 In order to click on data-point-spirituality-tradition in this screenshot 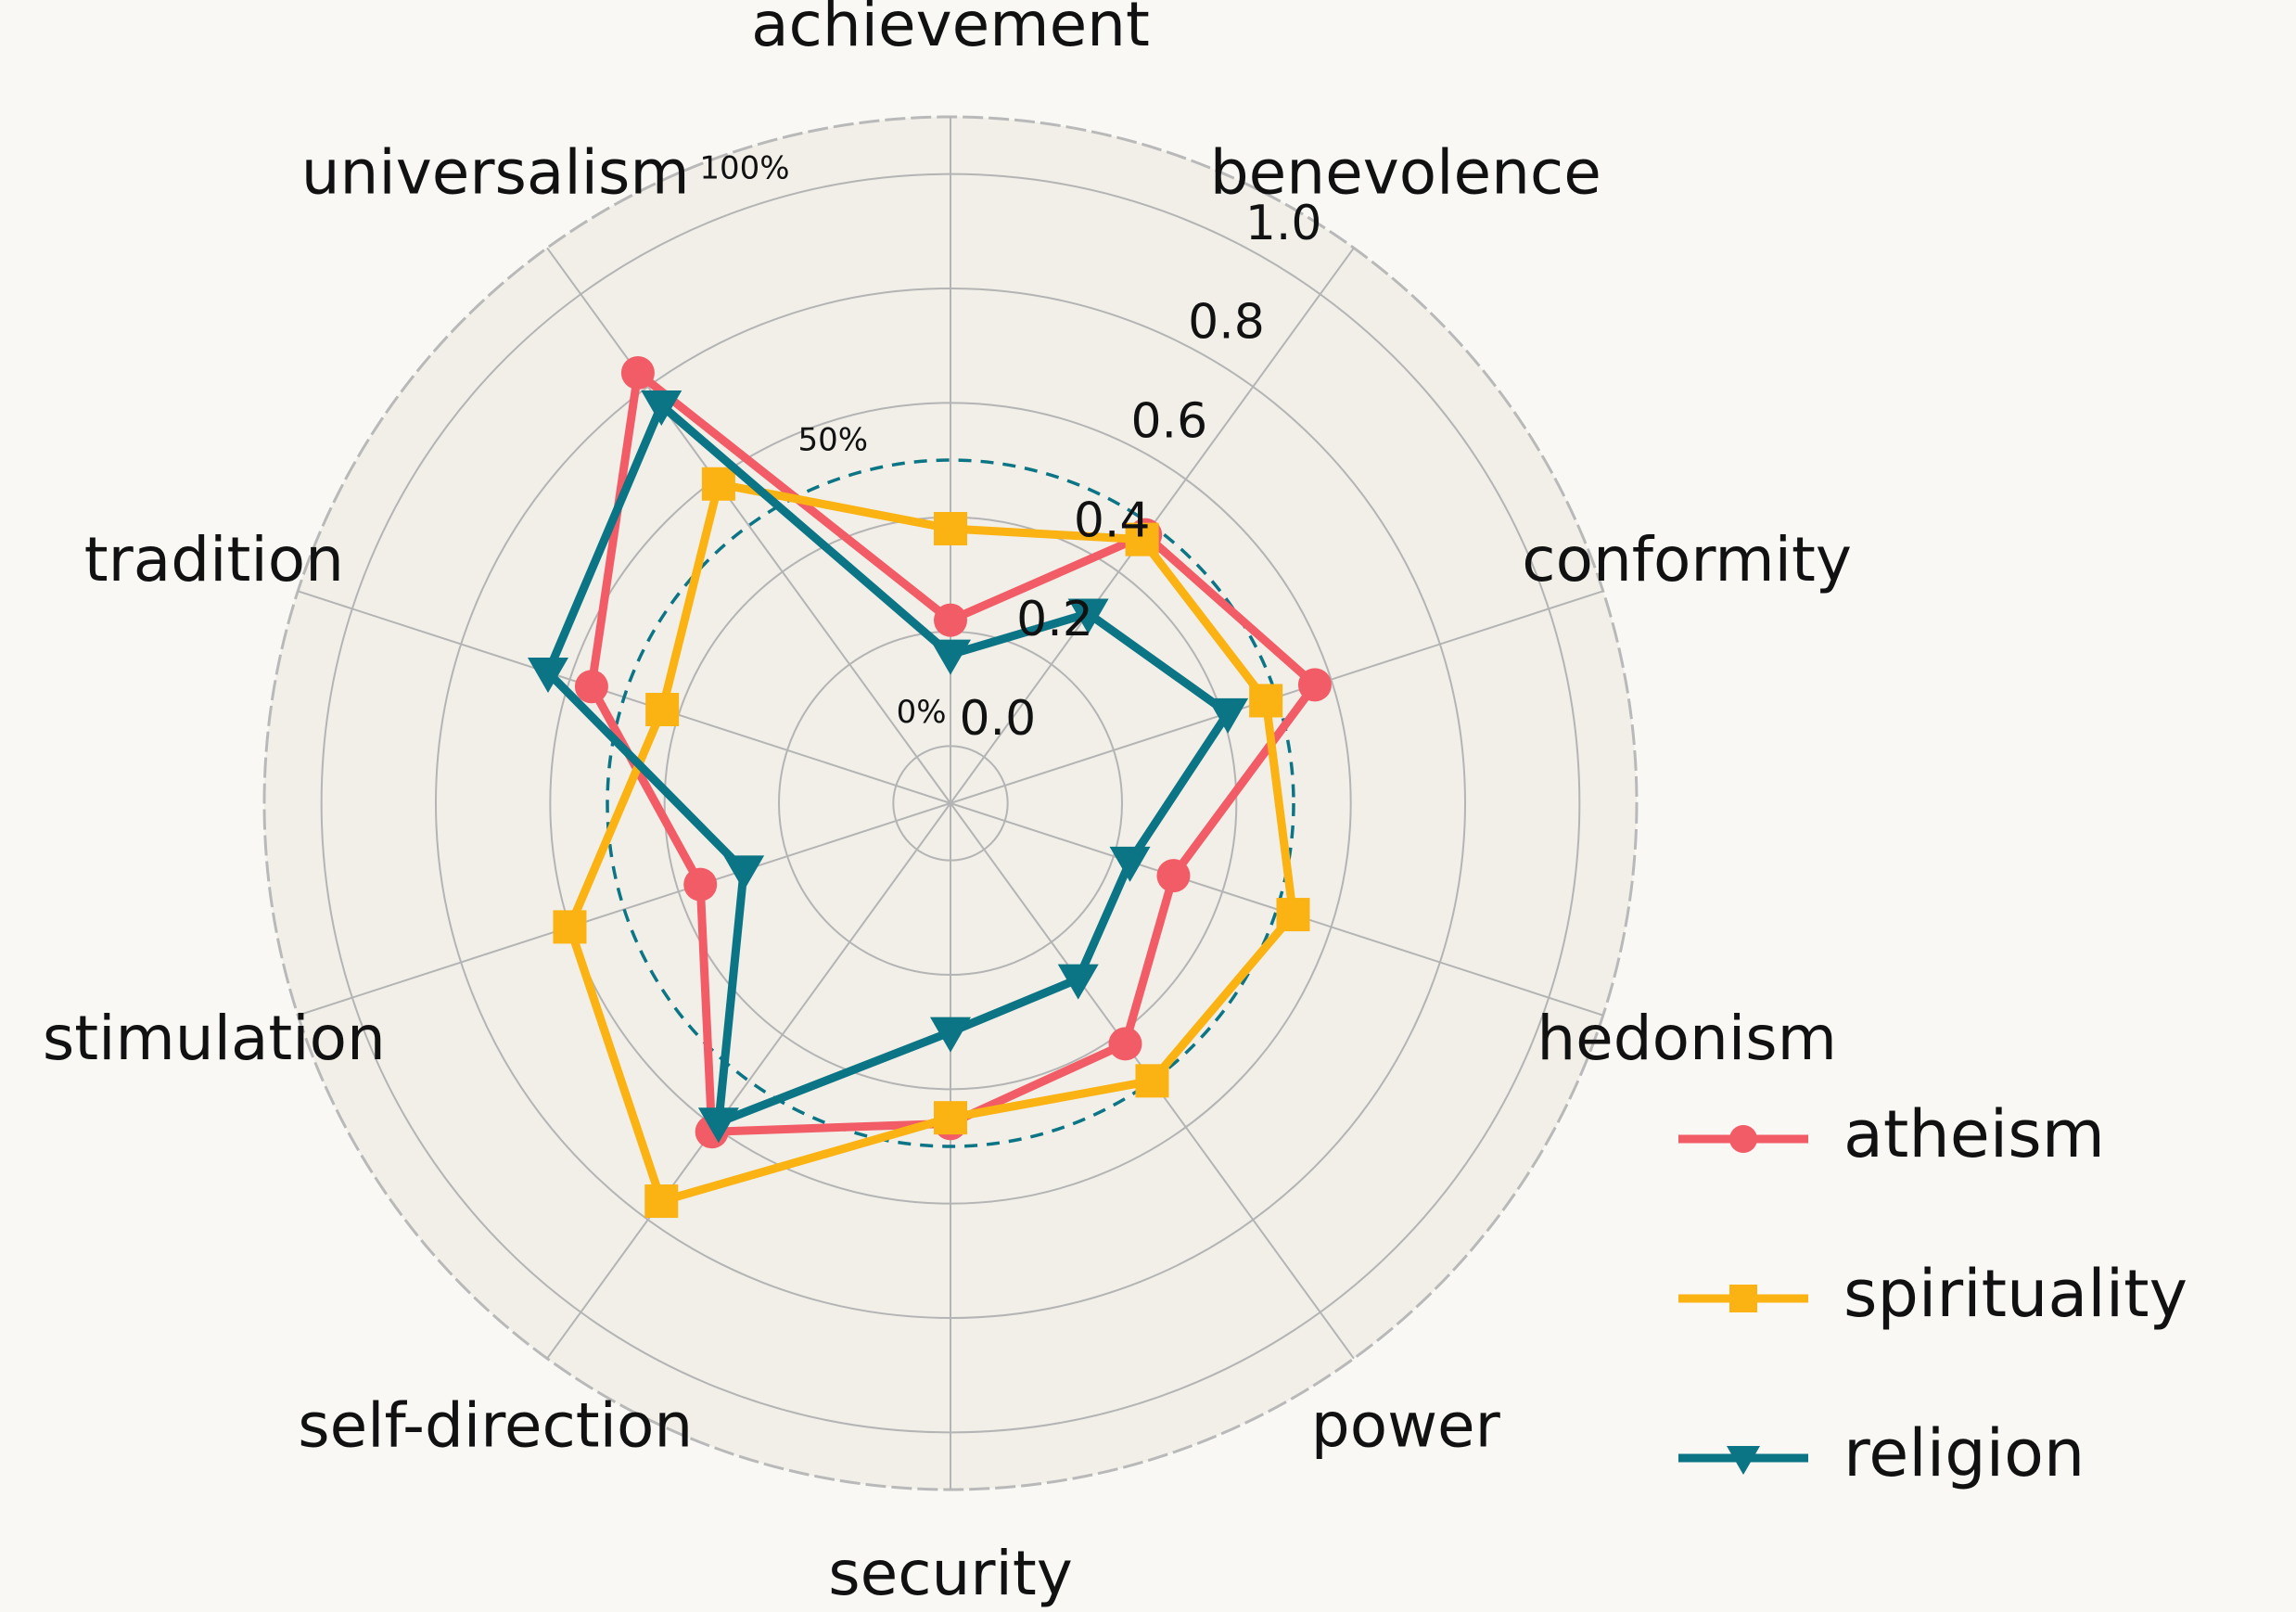, I will do `click(662, 710)`.